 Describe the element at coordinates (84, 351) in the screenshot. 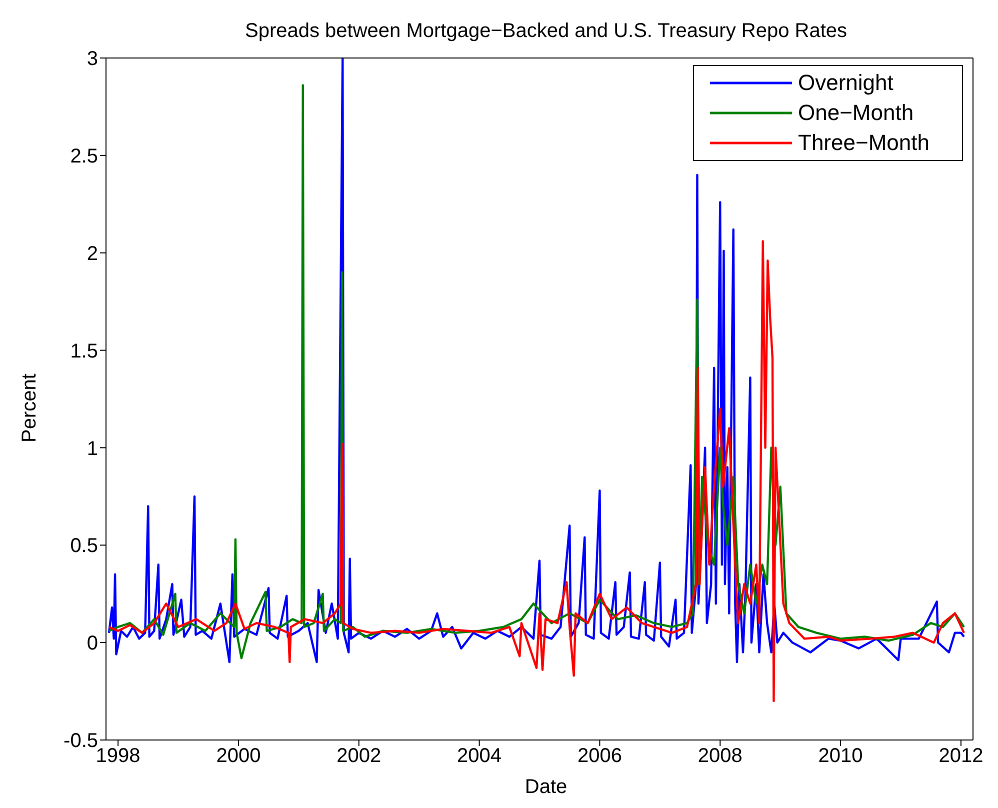

I see `y-tick-label: 1.5` at that location.